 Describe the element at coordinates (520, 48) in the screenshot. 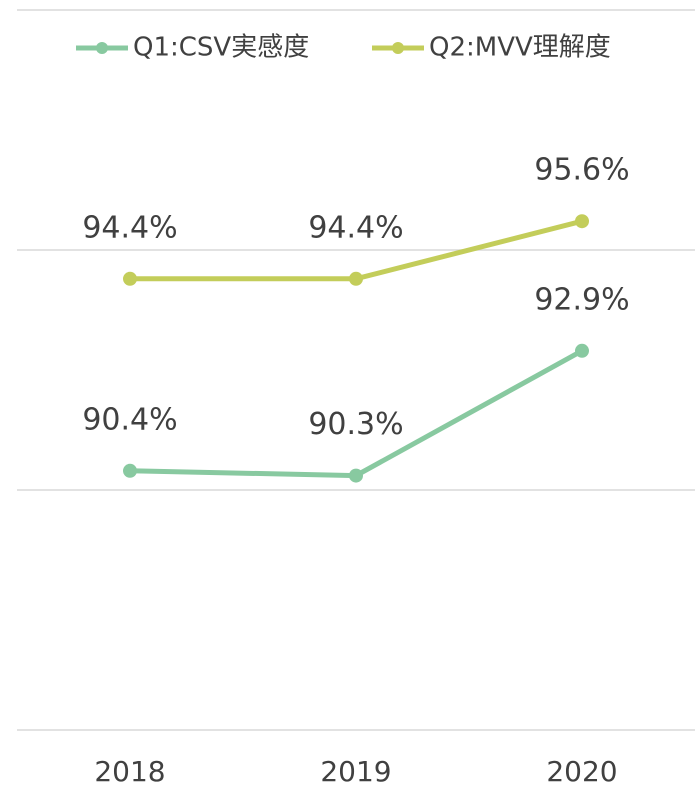

I see `legend-label: Q2:MVV理解度` at that location.